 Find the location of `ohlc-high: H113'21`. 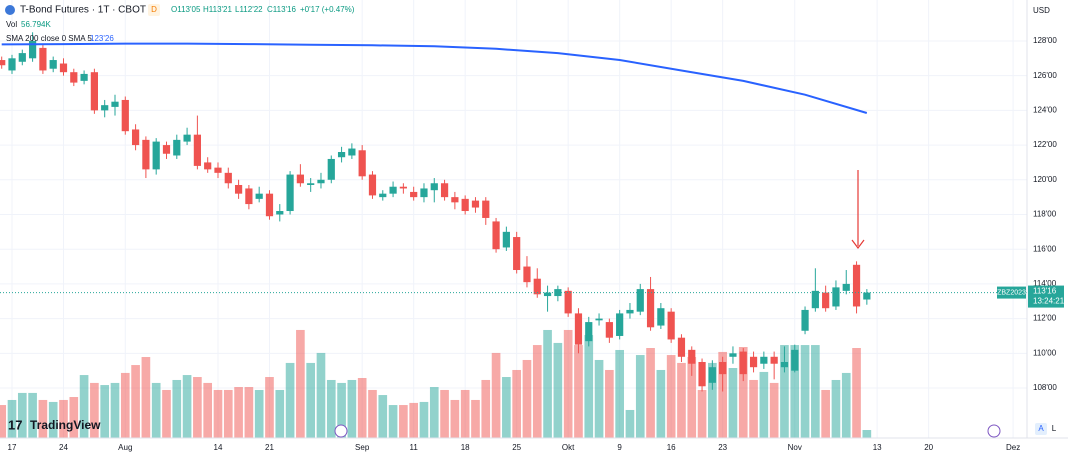

ohlc-high: H113'21 is located at coordinates (218, 9).